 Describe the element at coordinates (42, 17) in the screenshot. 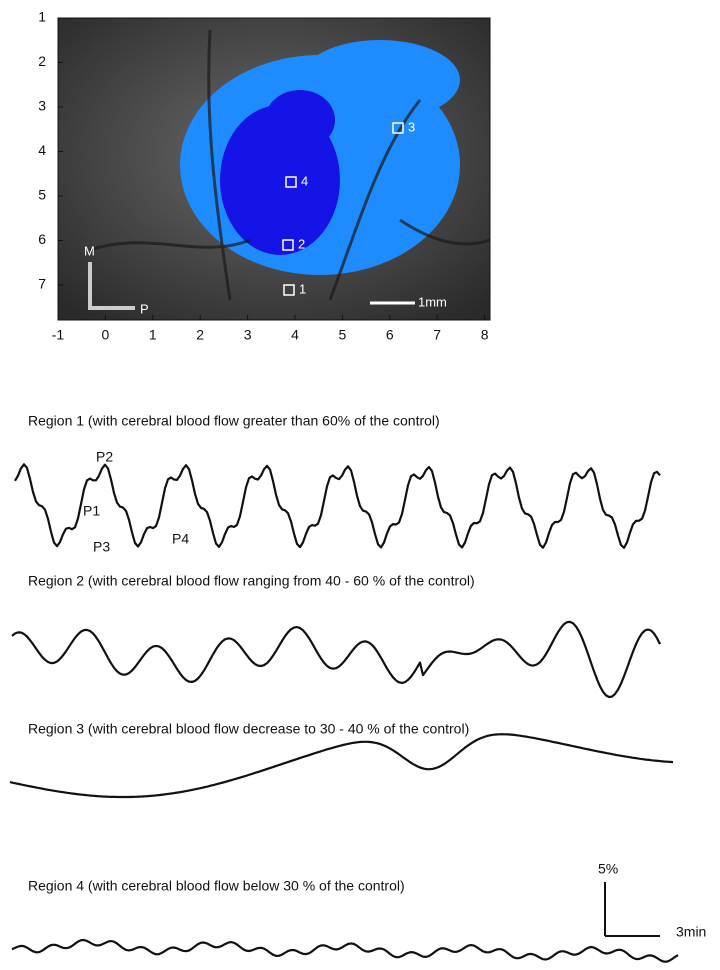

I see `y-tick-label: 1` at that location.